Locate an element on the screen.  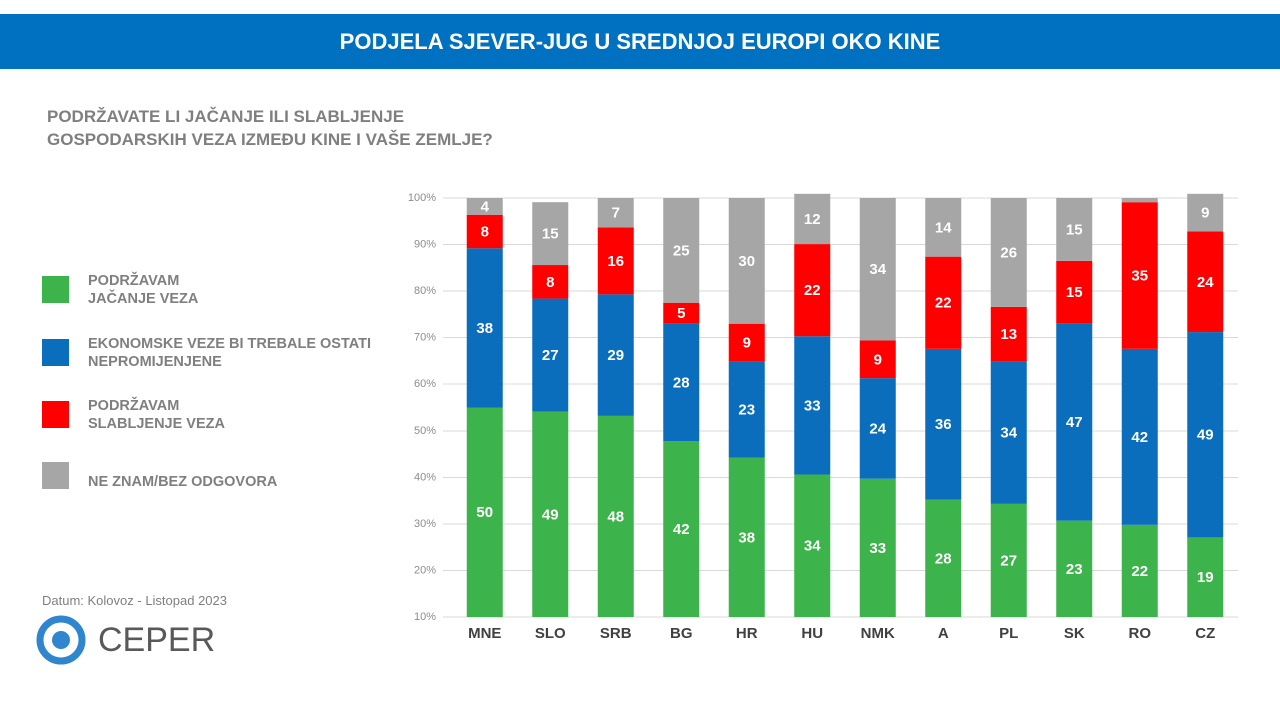
logo-text: CEPER is located at coordinates (156, 640).